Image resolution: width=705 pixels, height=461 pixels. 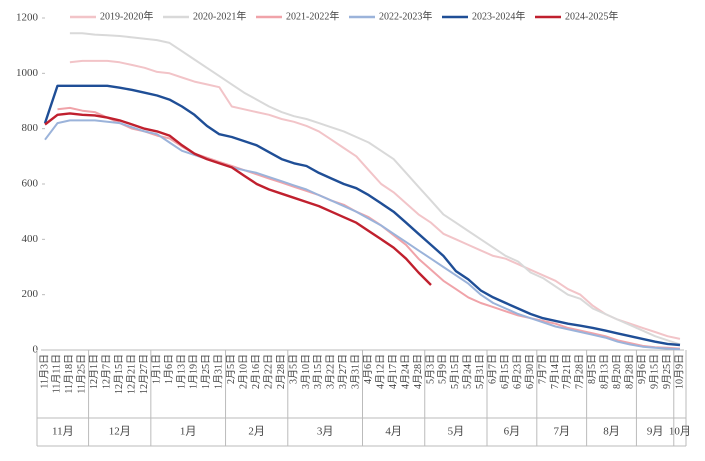 What do you see at coordinates (512, 432) in the screenshot?
I see `group-label: 6月` at bounding box center [512, 432].